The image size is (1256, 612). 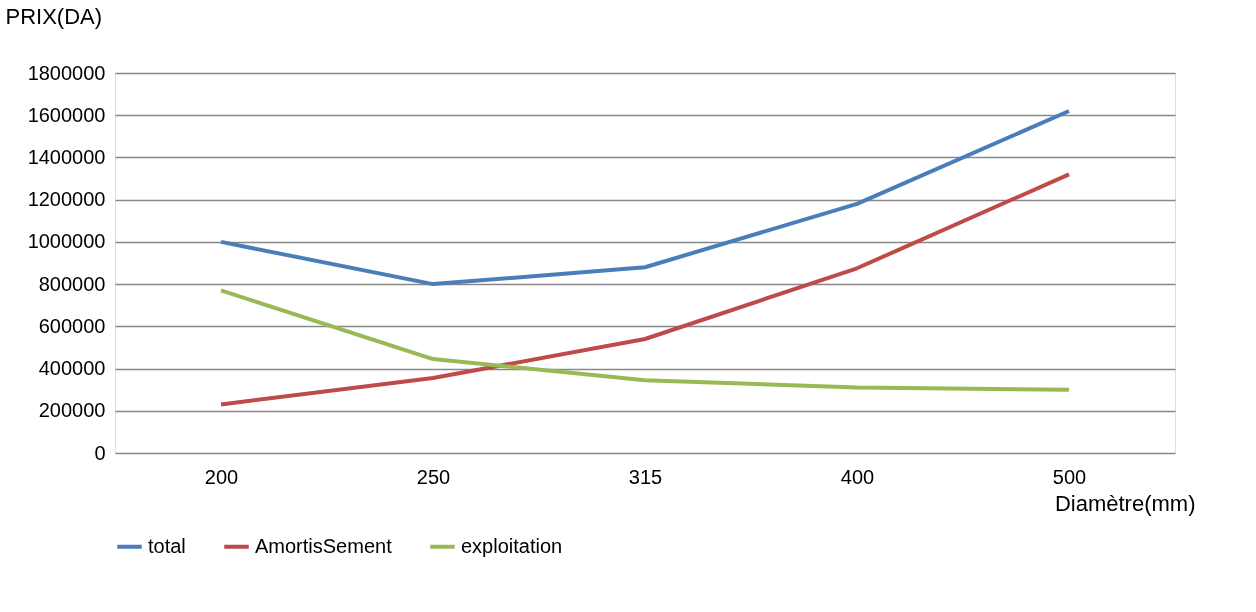 I want to click on x-axis-title: Diamètre(mm), so click(x=1125, y=503).